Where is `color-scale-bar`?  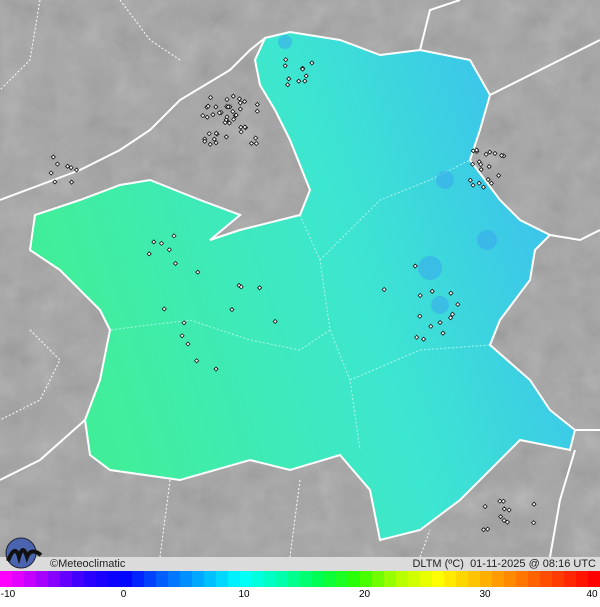 color-scale-bar is located at coordinates (300, 579).